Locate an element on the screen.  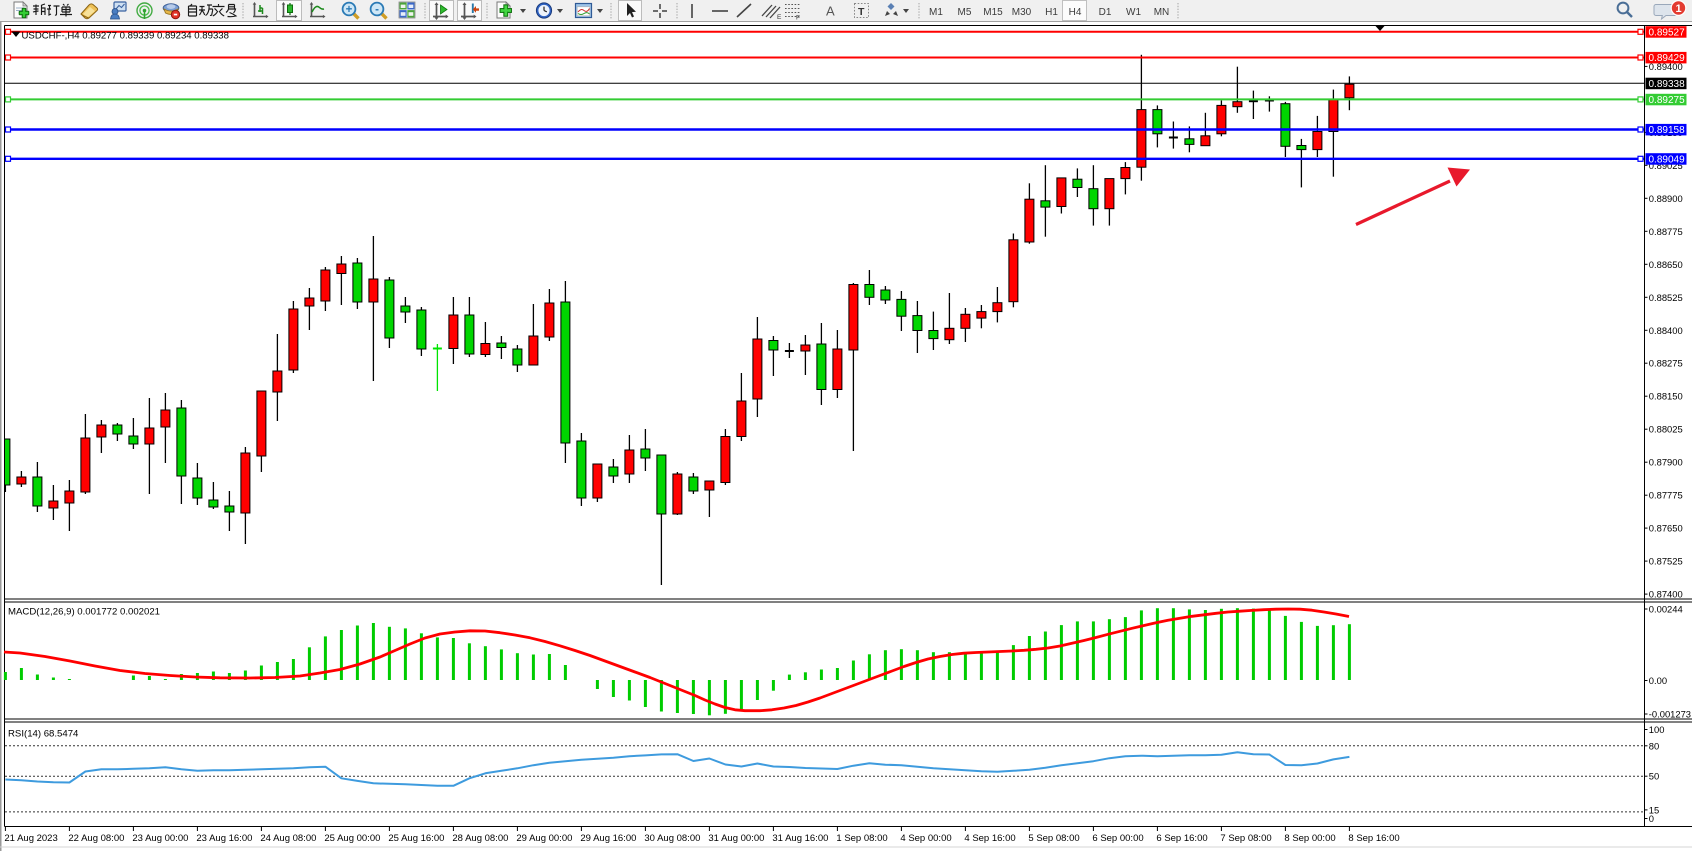
svg-text: 6 Sep 16:00 is located at coordinates (1181, 838).